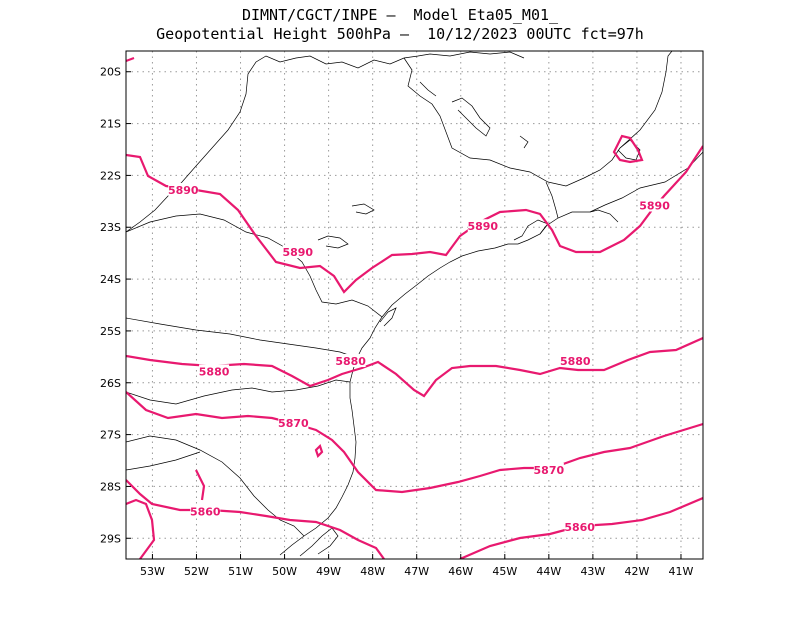 The image size is (800, 618). Describe the element at coordinates (325, 142) in the screenshot. I see `state-border` at that location.